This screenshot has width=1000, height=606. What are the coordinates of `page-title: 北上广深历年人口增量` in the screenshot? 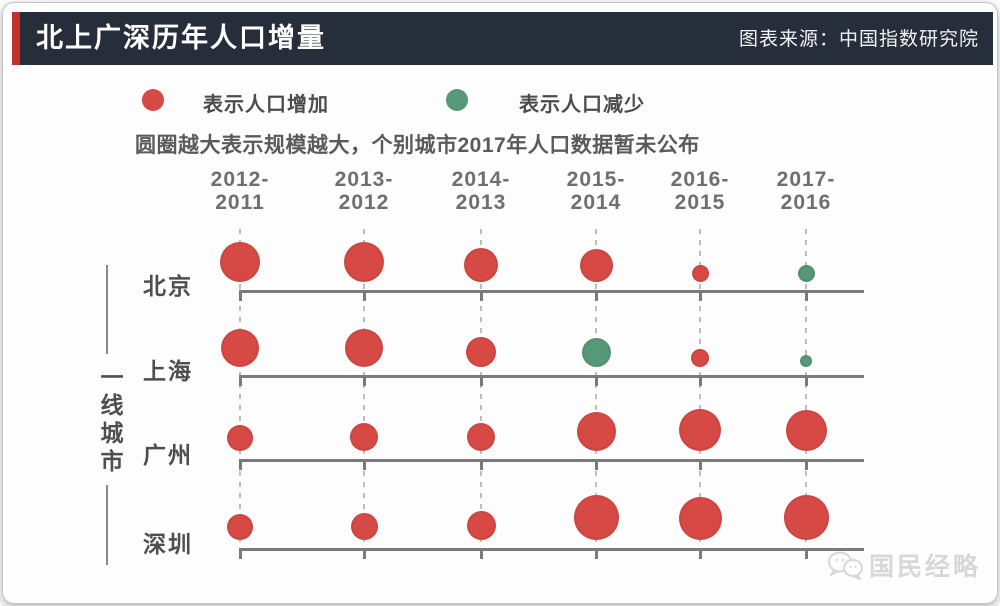 It's located at (181, 38).